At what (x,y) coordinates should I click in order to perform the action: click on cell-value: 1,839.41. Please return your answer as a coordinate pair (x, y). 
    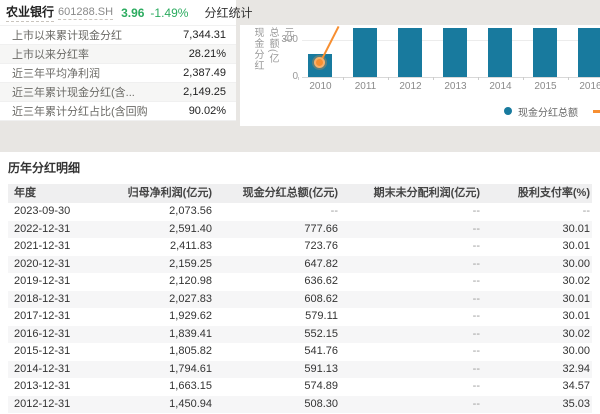
    Looking at the image, I should click on (190, 333).